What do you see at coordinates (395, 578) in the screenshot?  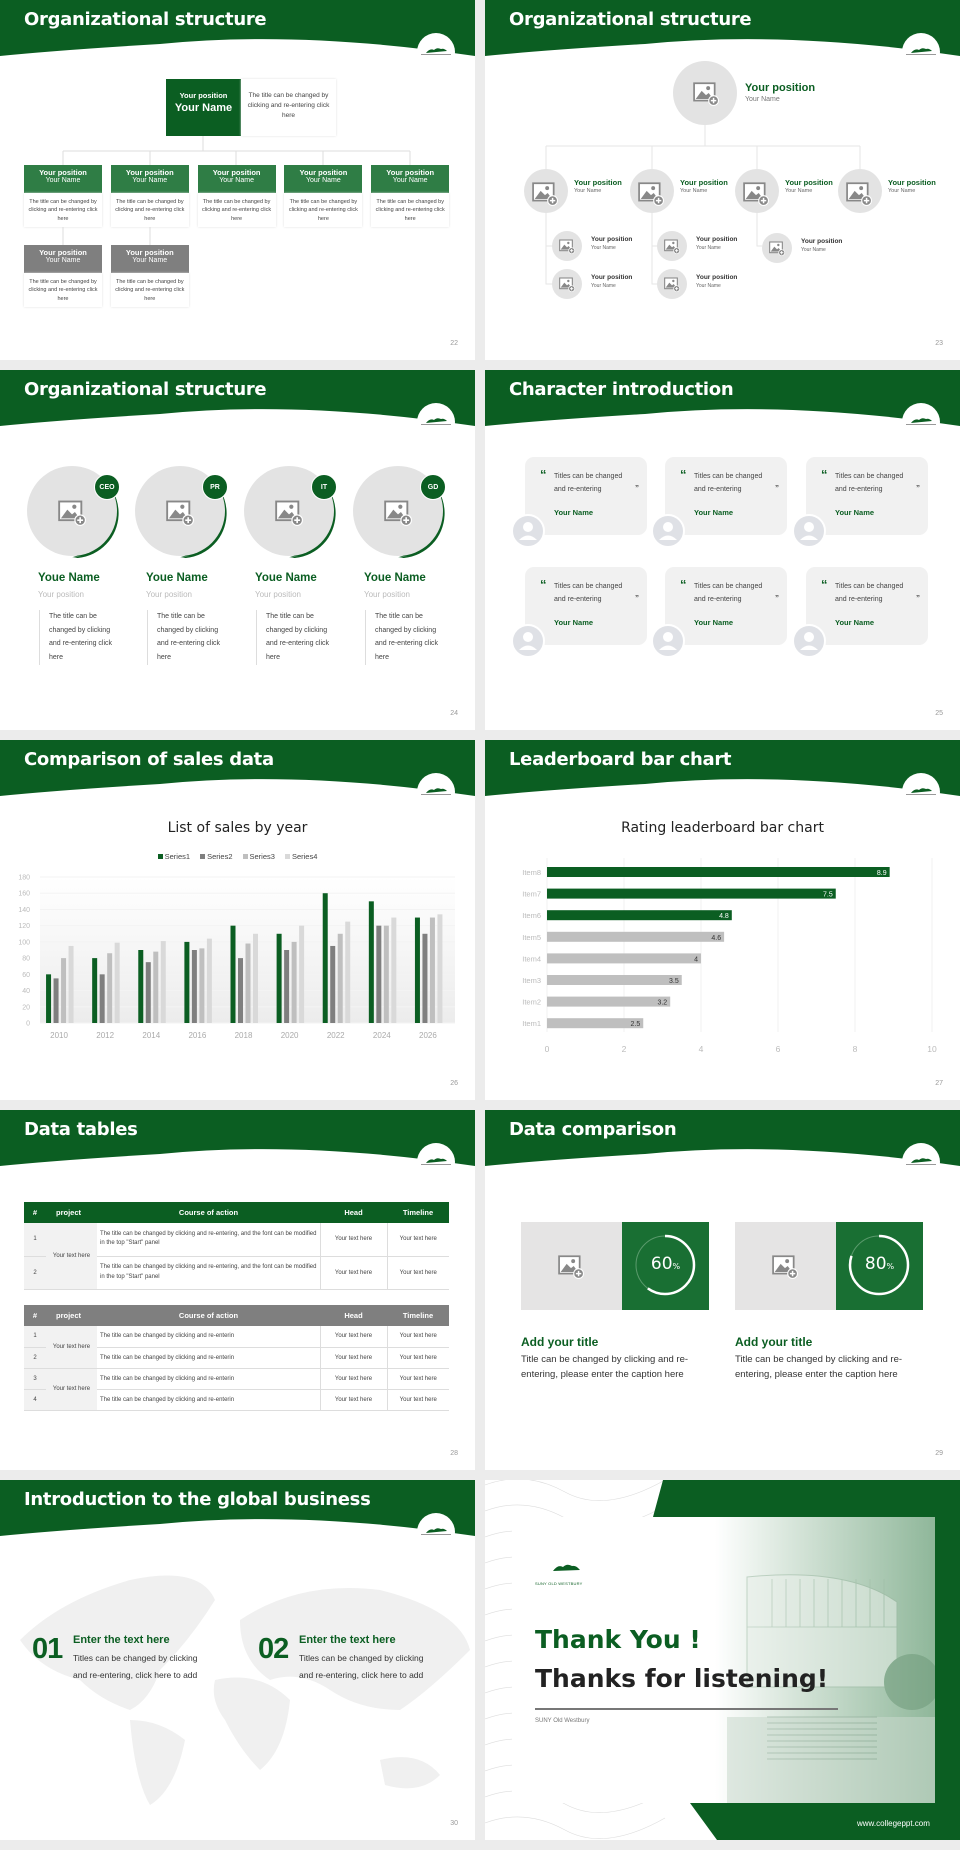 I see `person-name: Youe Name` at bounding box center [395, 578].